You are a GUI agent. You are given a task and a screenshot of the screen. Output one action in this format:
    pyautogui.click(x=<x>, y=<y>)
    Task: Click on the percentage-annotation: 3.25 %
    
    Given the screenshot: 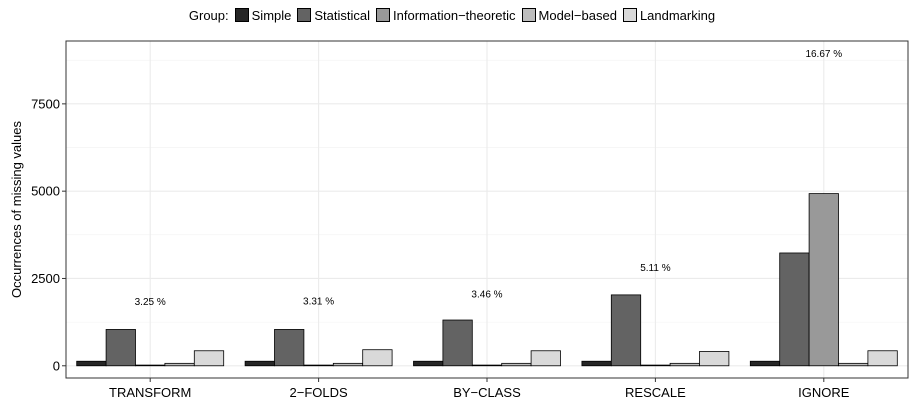 What is the action you would take?
    pyautogui.click(x=150, y=302)
    